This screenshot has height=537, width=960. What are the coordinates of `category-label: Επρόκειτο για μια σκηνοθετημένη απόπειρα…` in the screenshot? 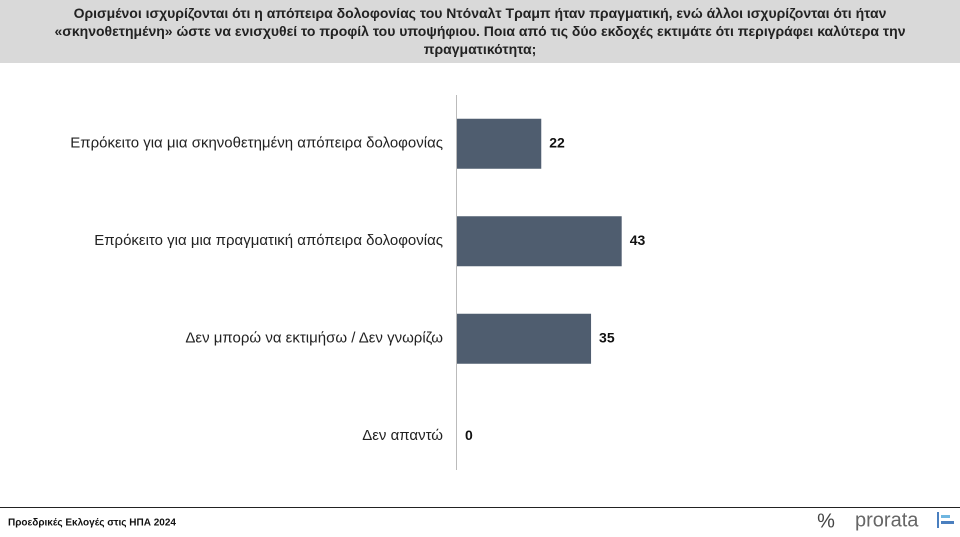 It's located at (256, 143).